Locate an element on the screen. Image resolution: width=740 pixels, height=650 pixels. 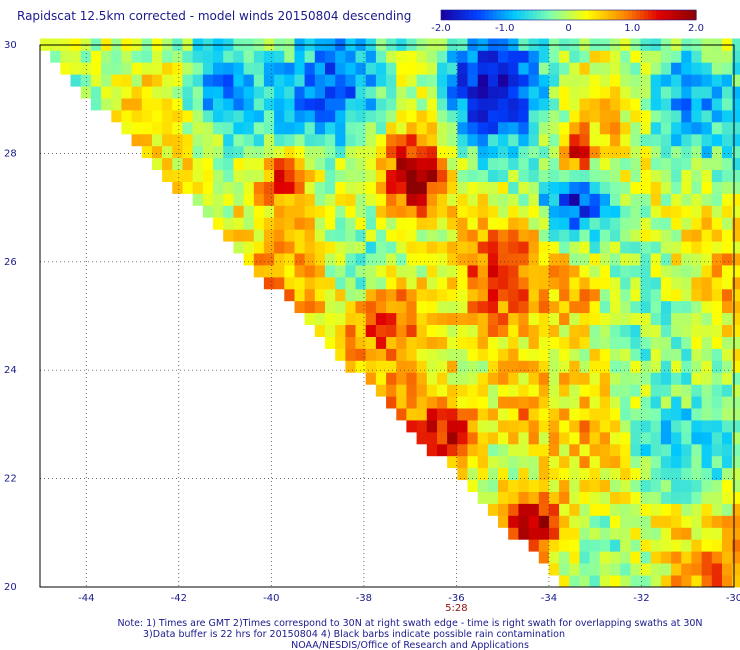
colorbar-tick-label: 2.0 is located at coordinates (696, 28).